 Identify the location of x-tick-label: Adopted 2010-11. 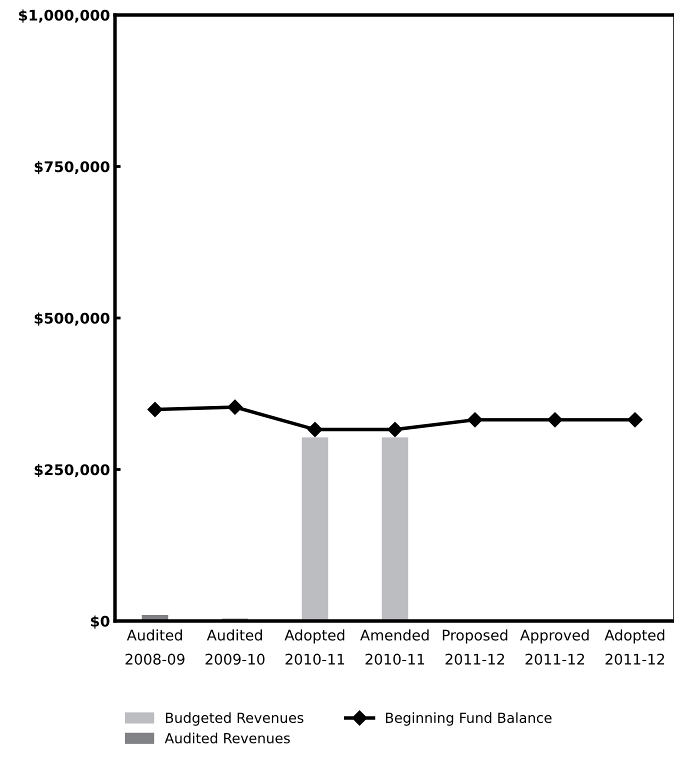
(314, 647).